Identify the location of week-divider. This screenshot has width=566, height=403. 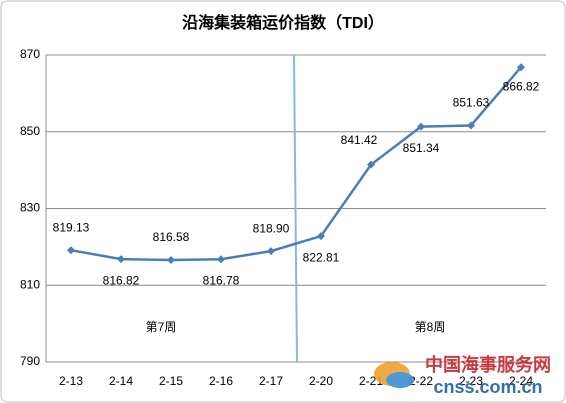
(295, 208).